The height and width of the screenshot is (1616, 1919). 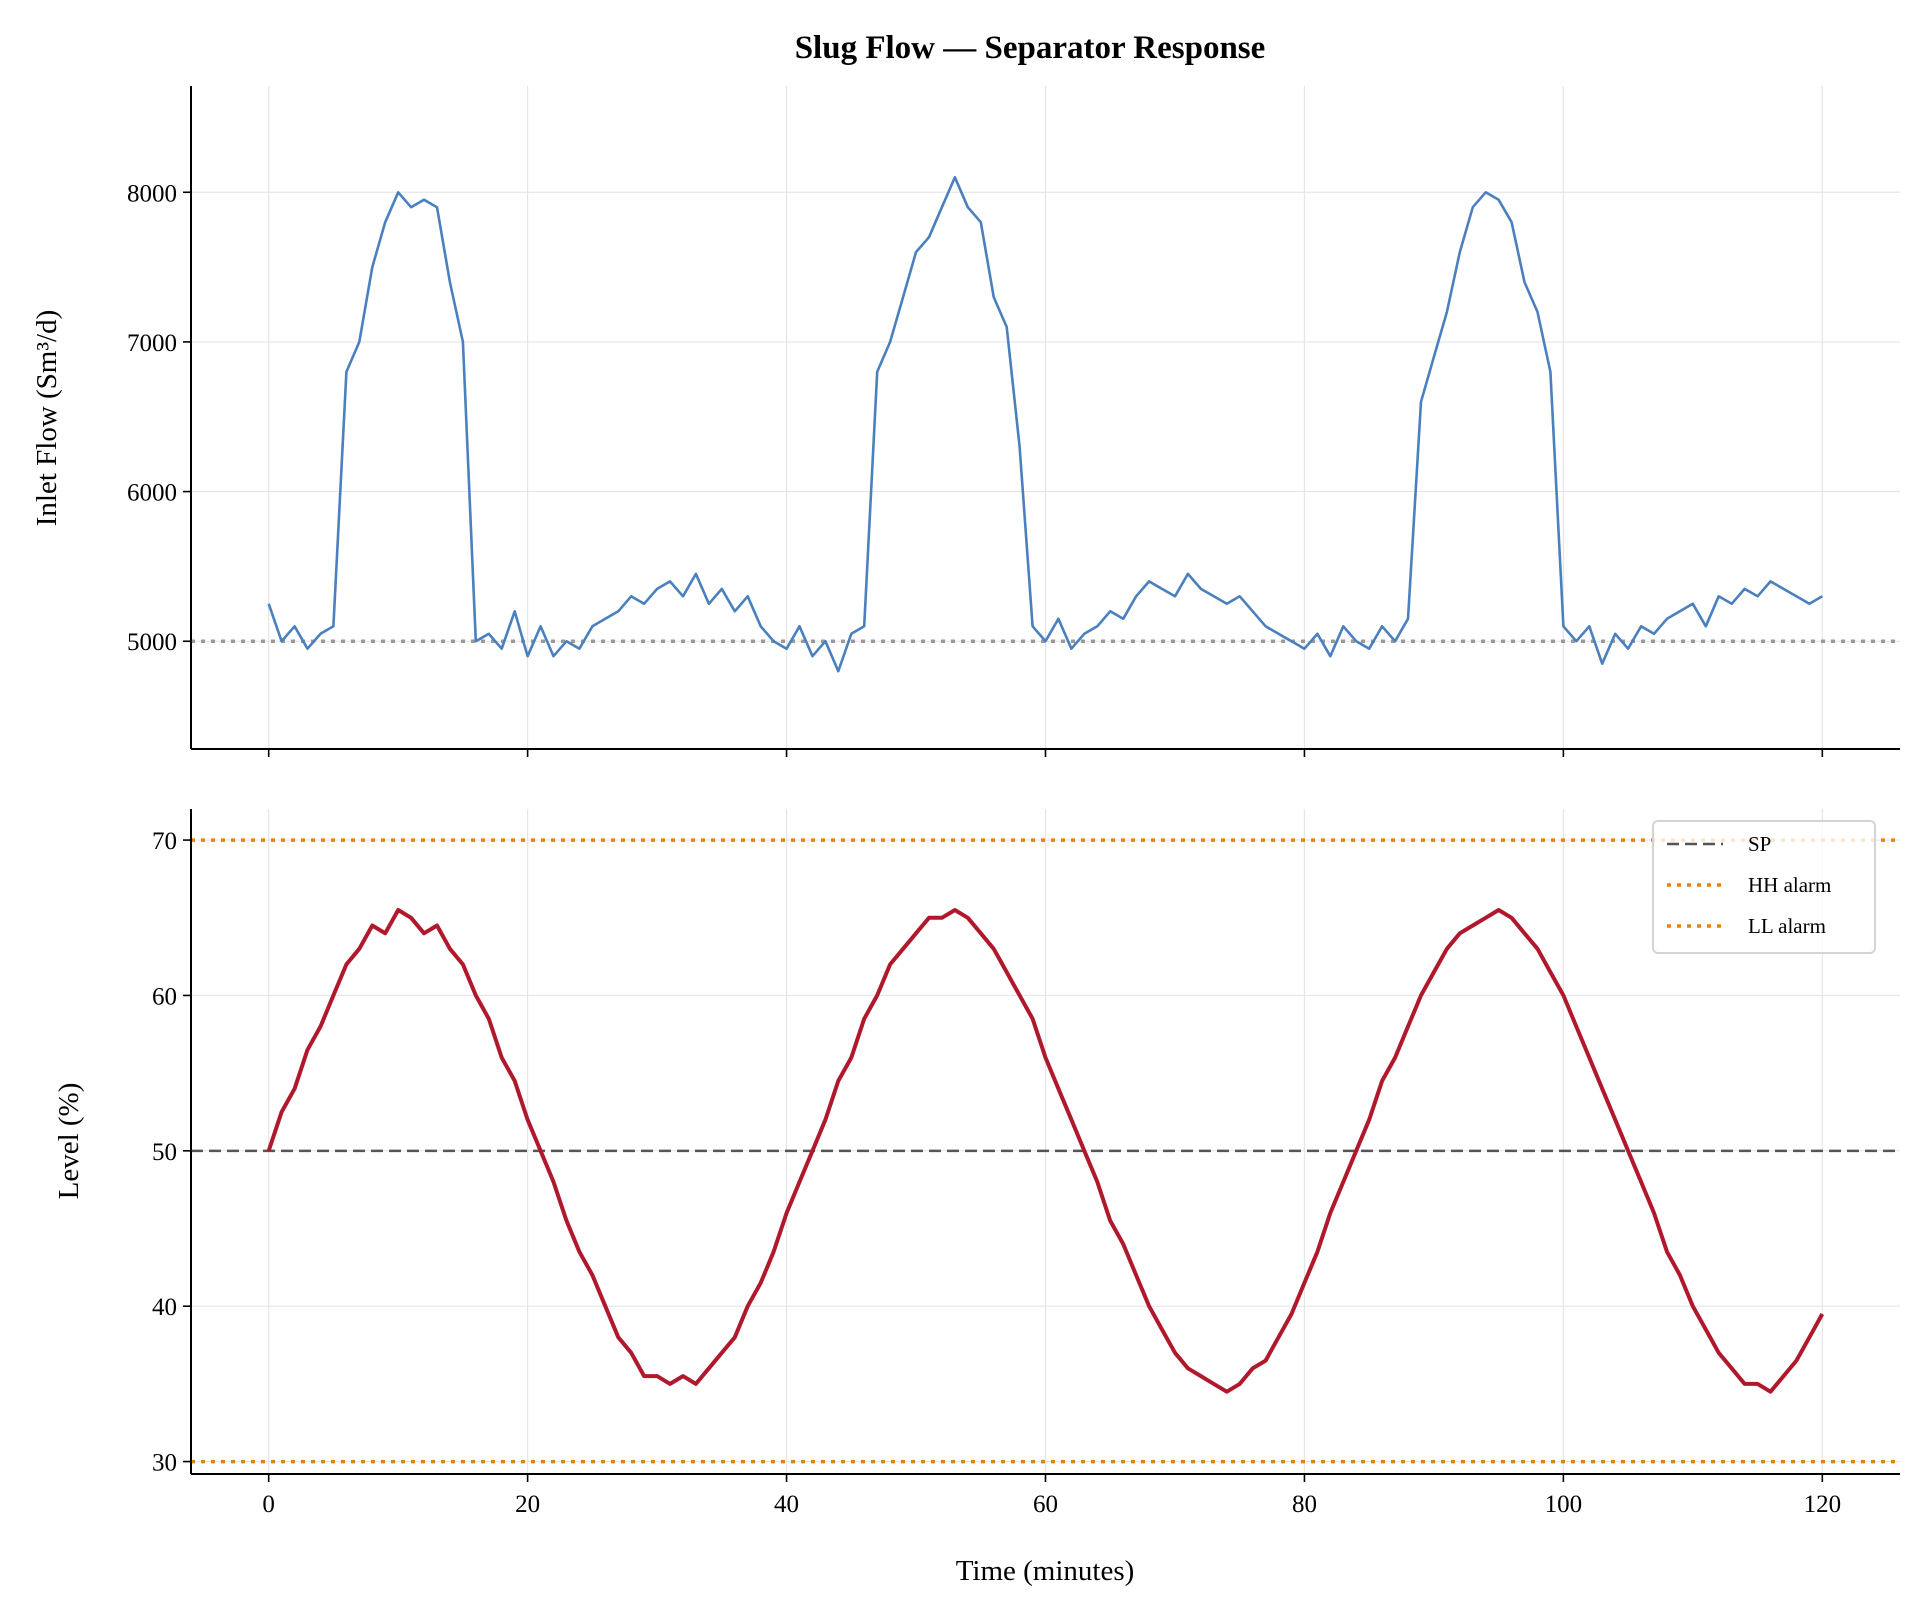 I want to click on x-tick-label: 20, so click(x=527, y=1504).